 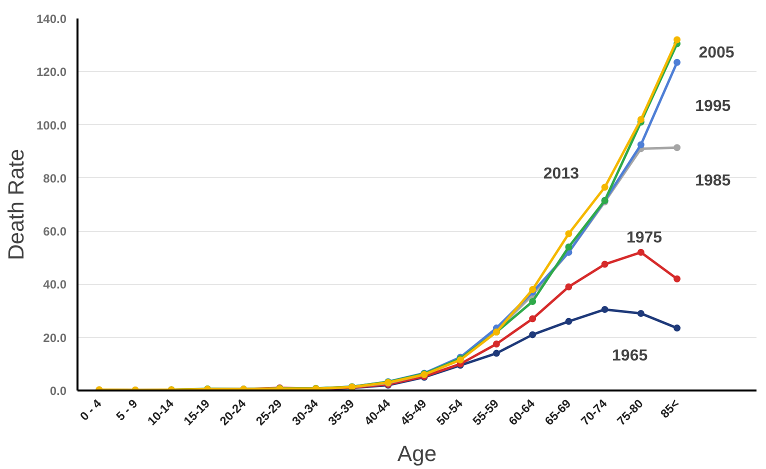 I want to click on y-tick-label: 80.0, so click(x=55, y=178).